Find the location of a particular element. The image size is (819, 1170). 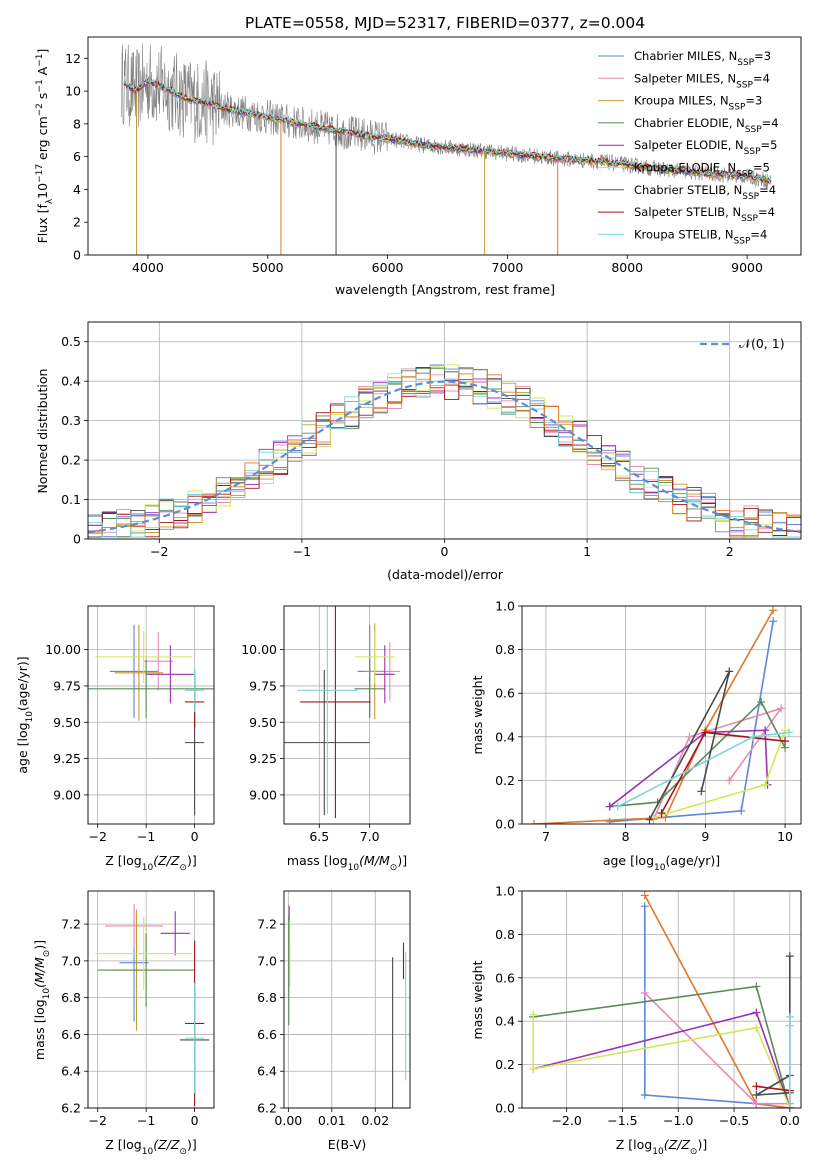

label-part: erg cm is located at coordinates (42, 140).